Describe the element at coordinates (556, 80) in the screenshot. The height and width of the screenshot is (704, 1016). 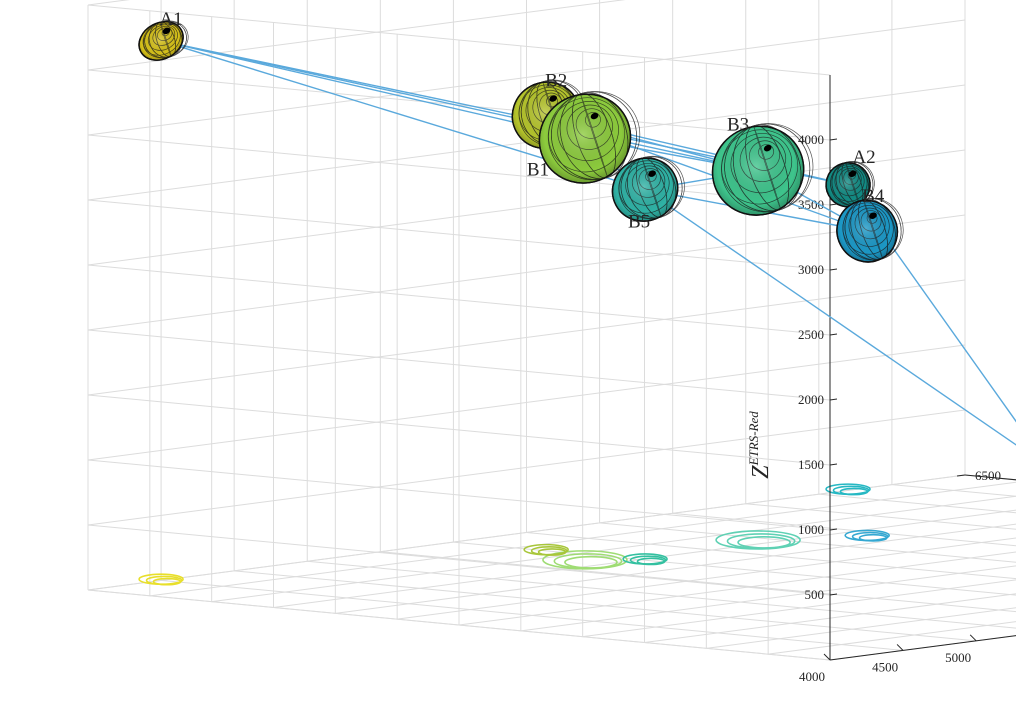
I see `point-label-B2: B2` at that location.